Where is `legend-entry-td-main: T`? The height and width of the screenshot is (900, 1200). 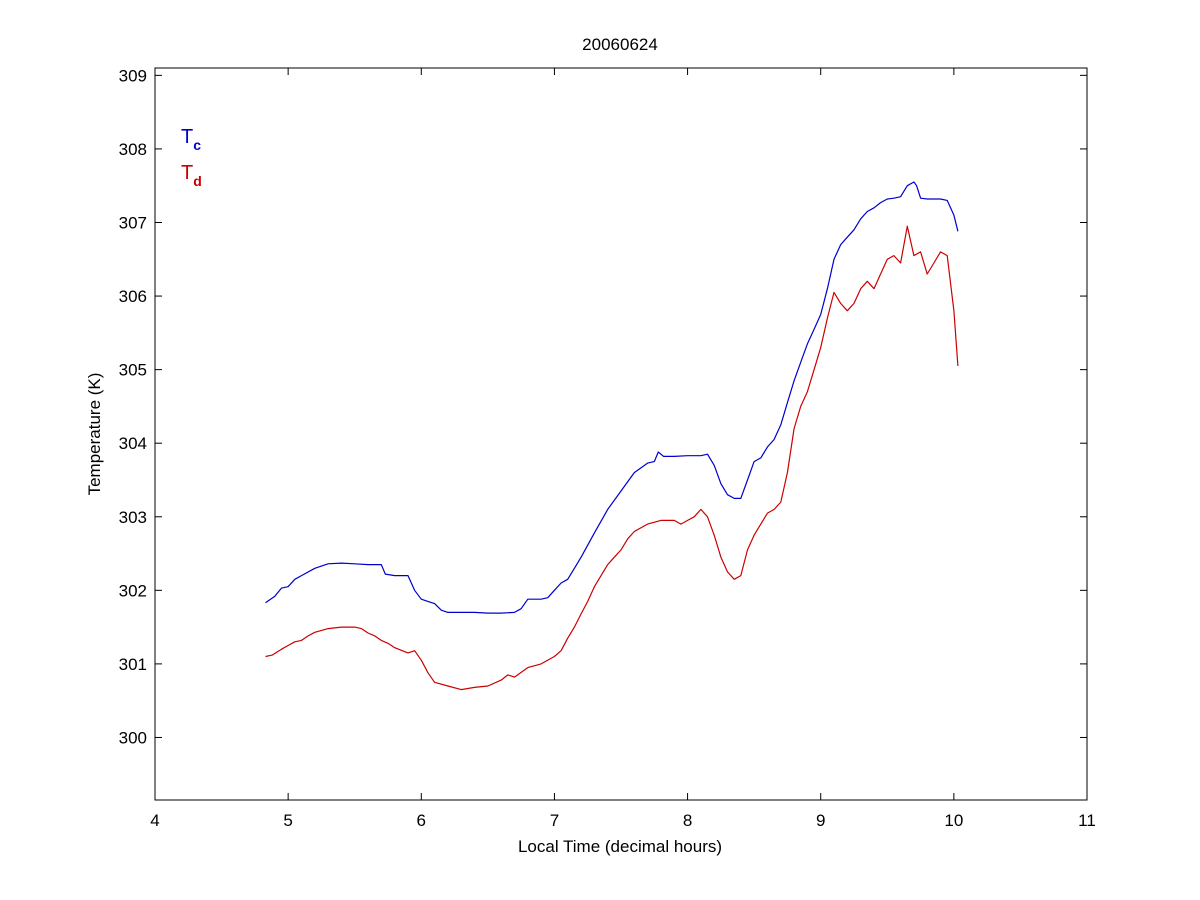 legend-entry-td-main: T is located at coordinates (187, 173).